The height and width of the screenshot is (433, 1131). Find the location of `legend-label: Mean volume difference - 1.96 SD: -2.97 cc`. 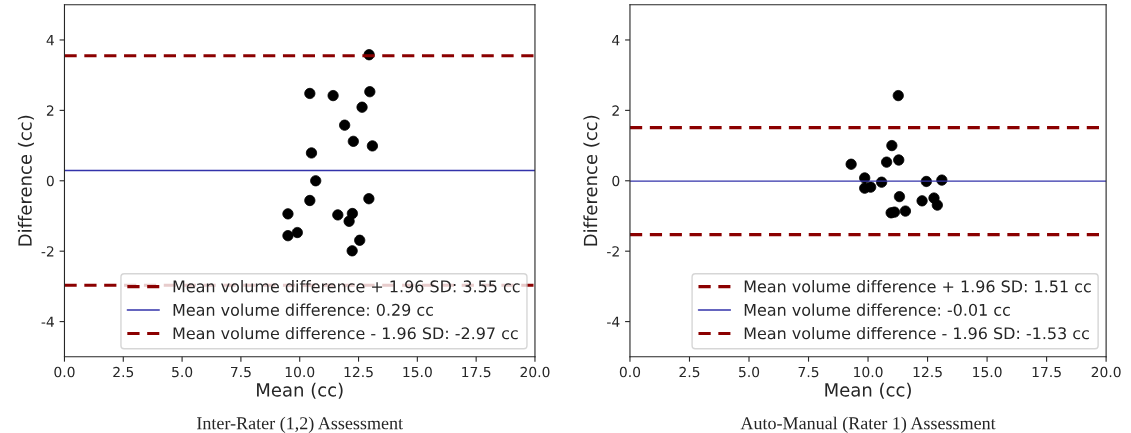

legend-label: Mean volume difference - 1.96 SD: -2.97 cc is located at coordinates (345, 333).